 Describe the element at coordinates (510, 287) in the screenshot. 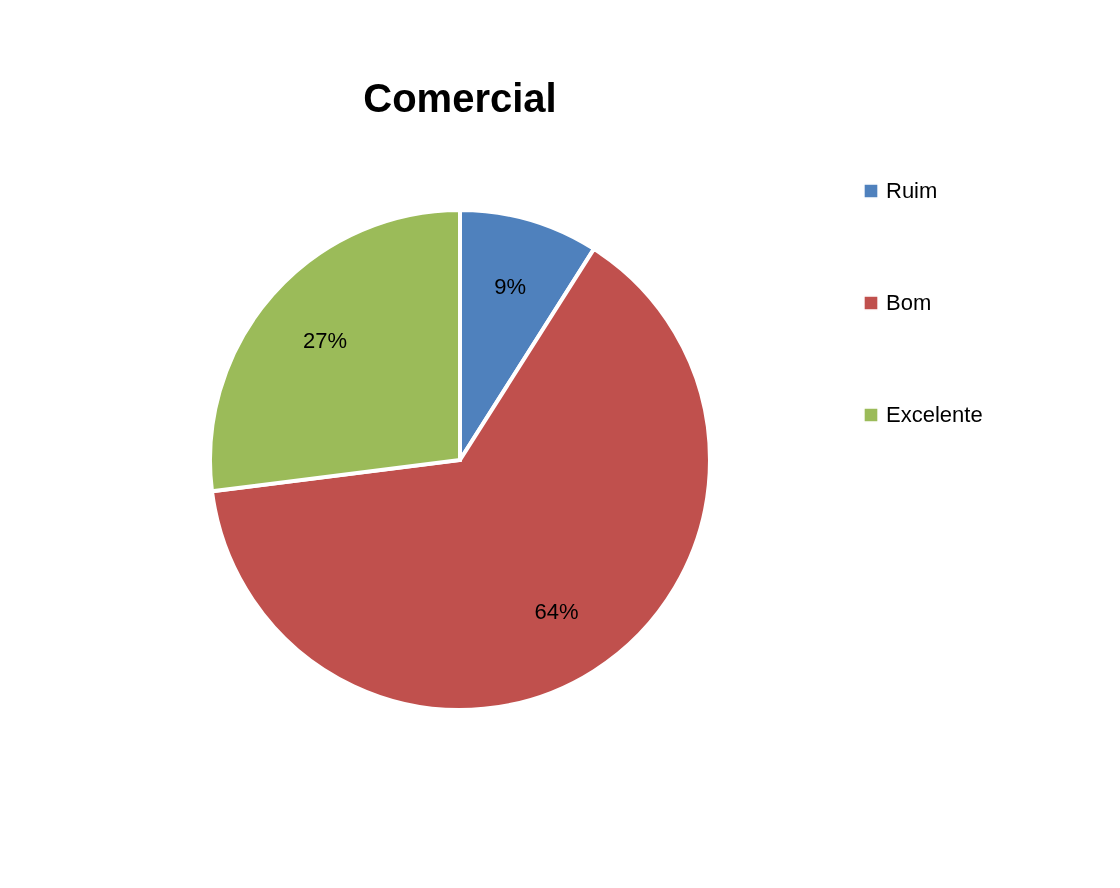

I see `data-label: 9%` at that location.